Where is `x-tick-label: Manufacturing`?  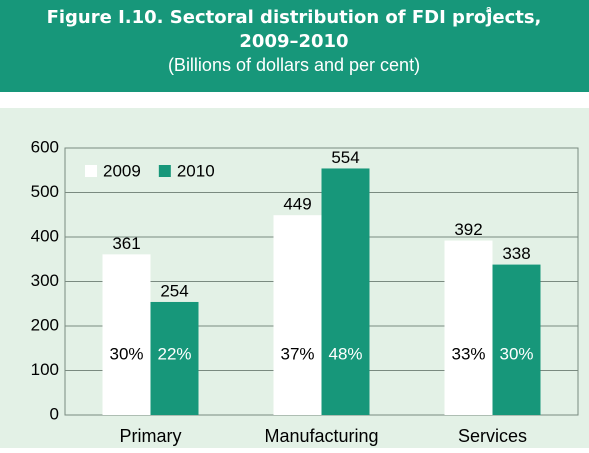 x-tick-label: Manufacturing is located at coordinates (321, 436).